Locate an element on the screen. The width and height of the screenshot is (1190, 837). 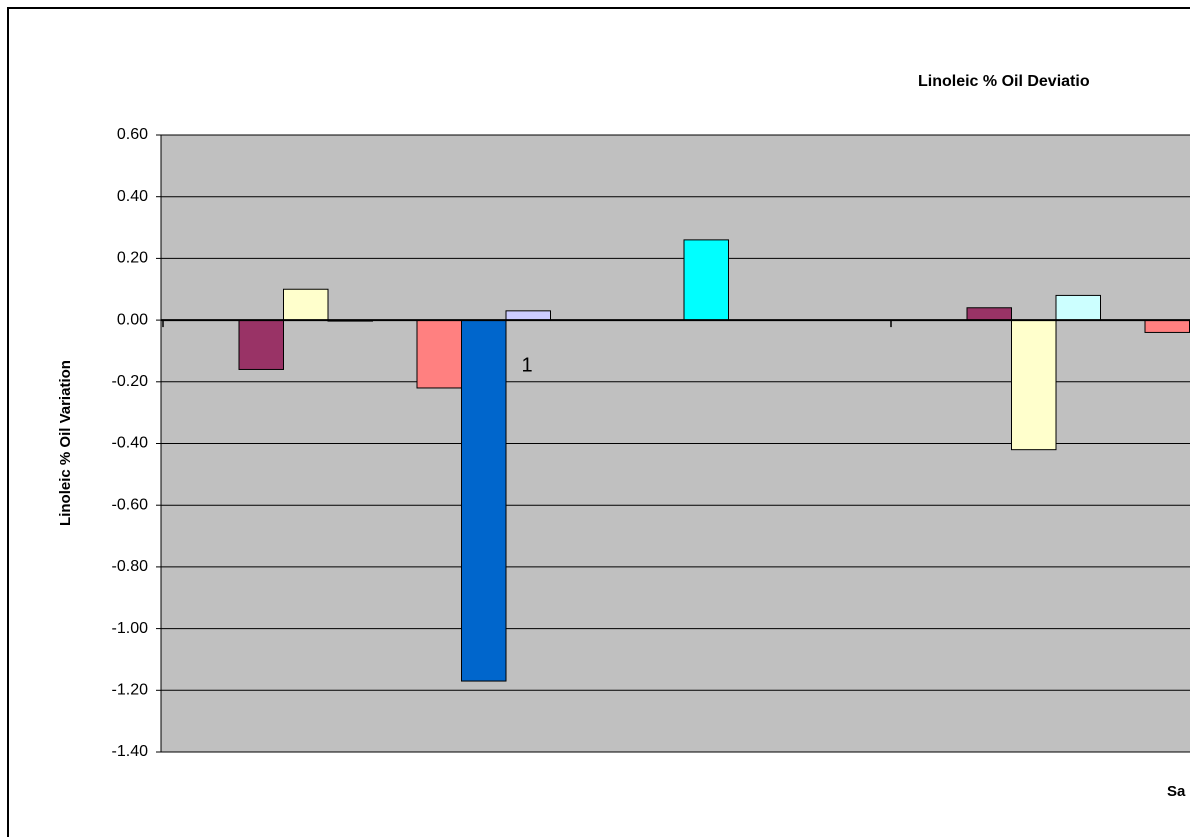
x-axis-label: Sa is located at coordinates (1176, 791).